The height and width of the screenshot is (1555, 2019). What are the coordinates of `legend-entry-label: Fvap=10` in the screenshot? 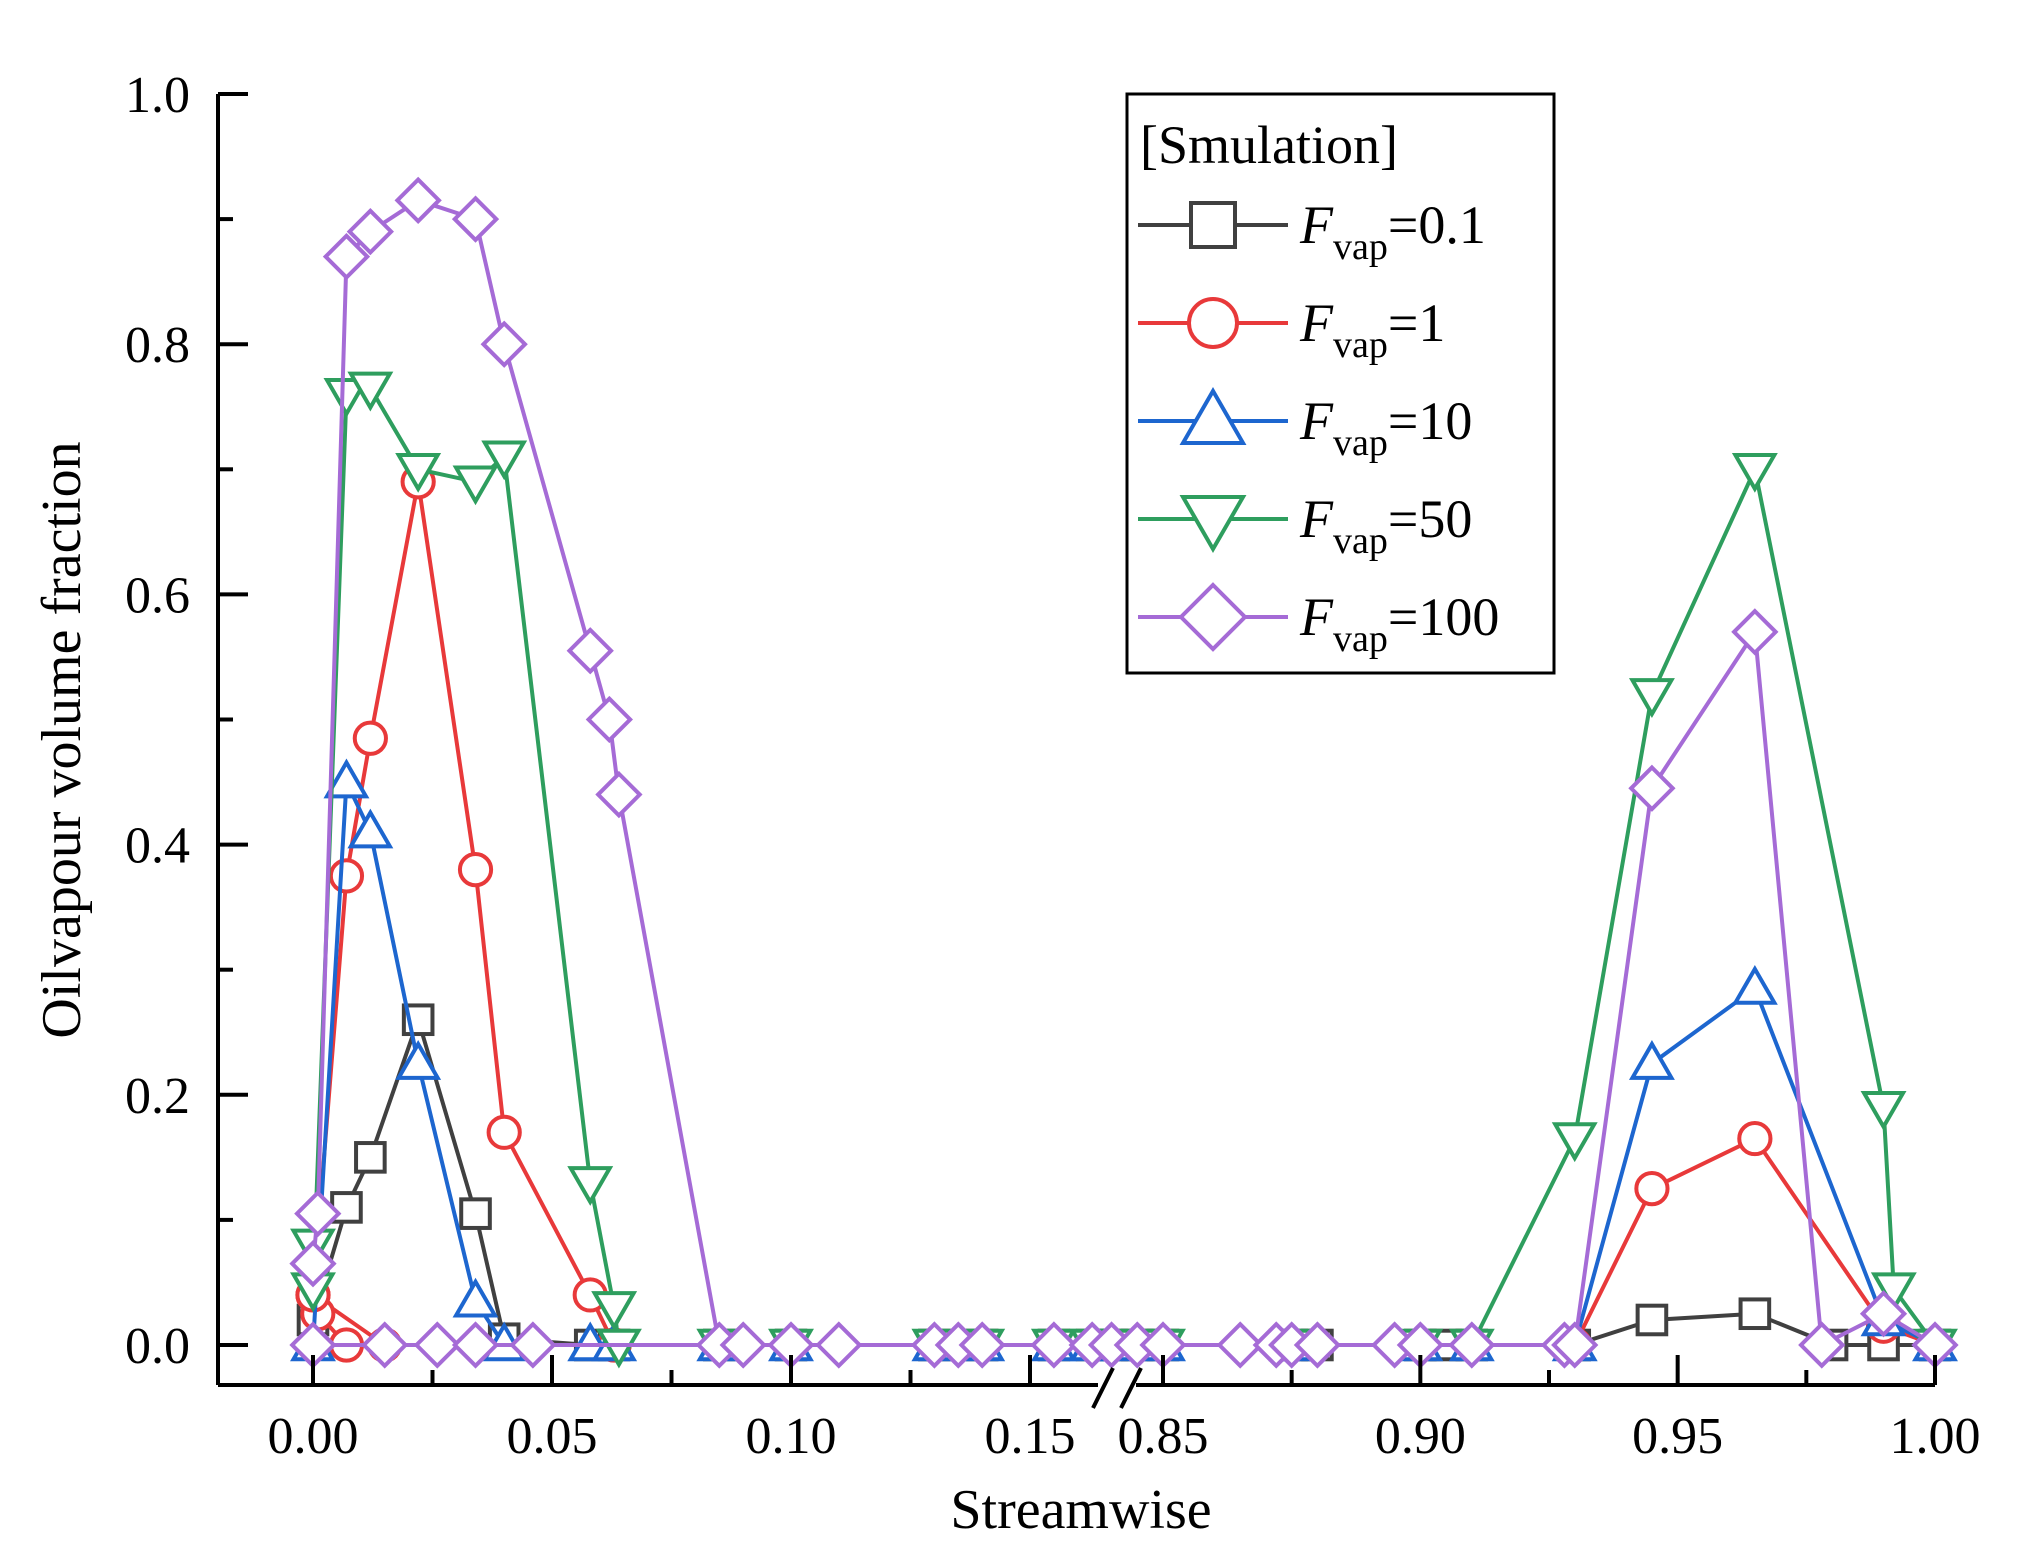 It's located at (1385, 427).